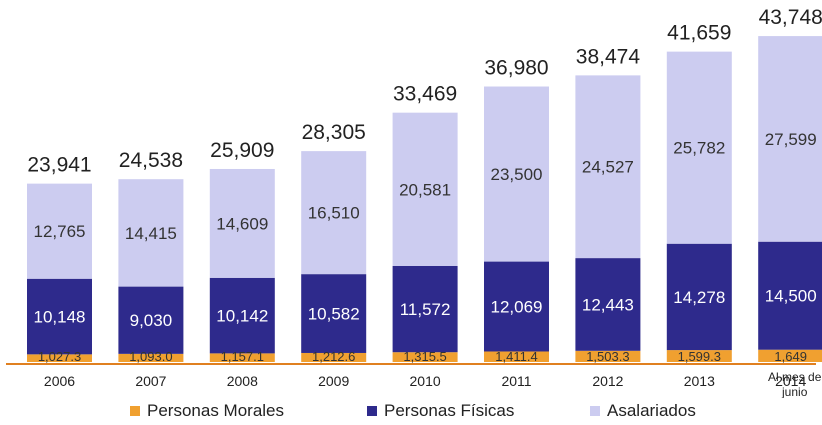 Image resolution: width=822 pixels, height=425 pixels. I want to click on segment-label-asalariados-2013: 25,782, so click(699, 148).